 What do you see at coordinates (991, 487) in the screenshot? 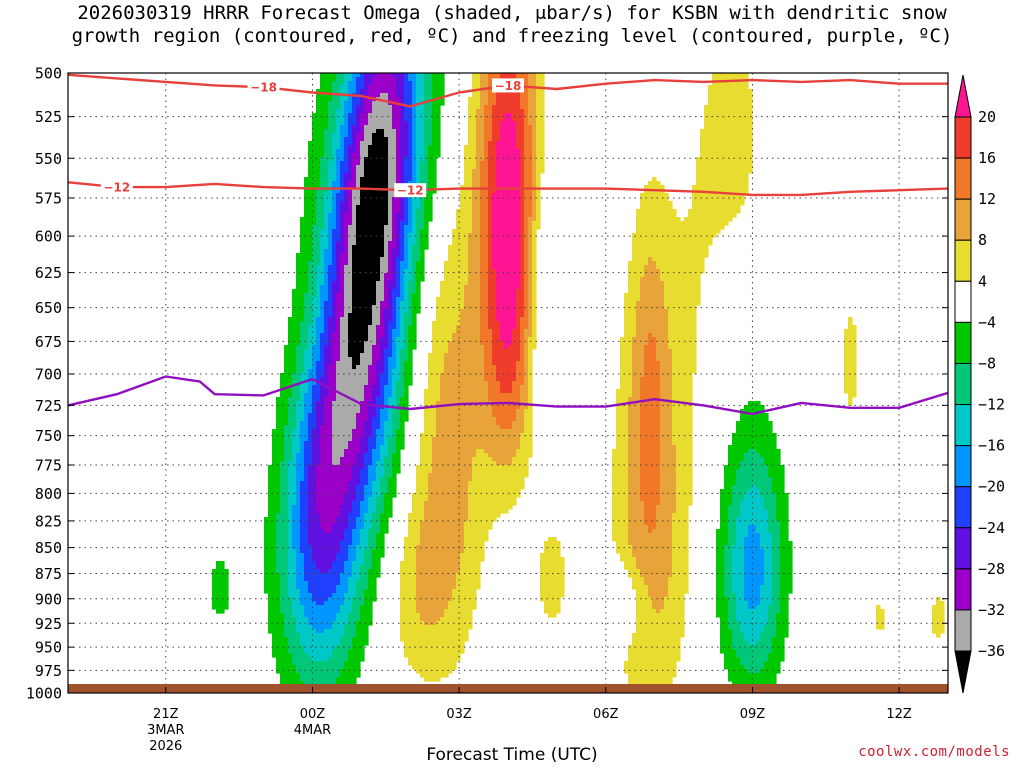
I see `colorbar-label: −20` at bounding box center [991, 487].